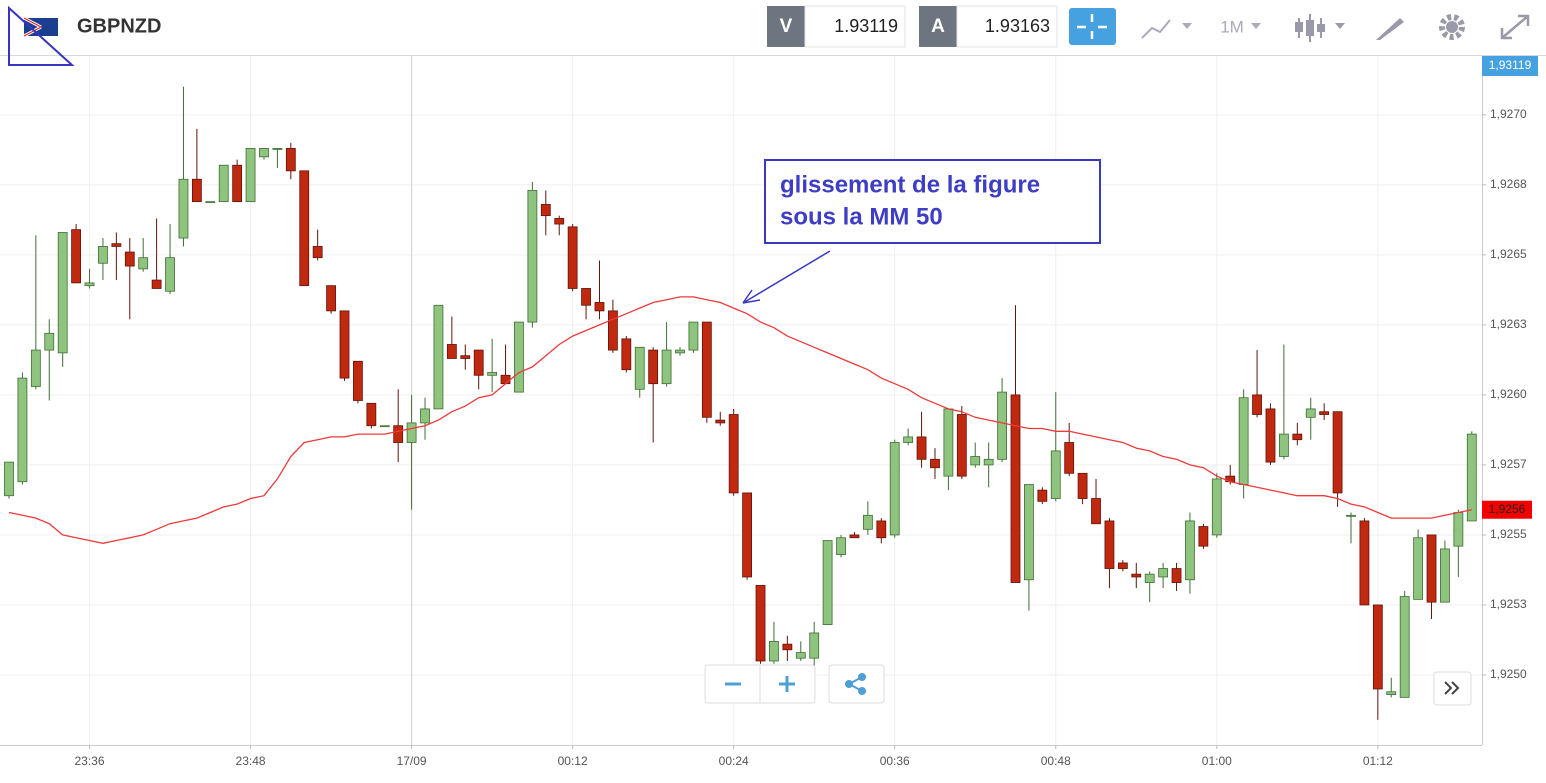 The image size is (1546, 783). Describe the element at coordinates (119, 26) in the screenshot. I see `symbol: GBPNZD` at that location.